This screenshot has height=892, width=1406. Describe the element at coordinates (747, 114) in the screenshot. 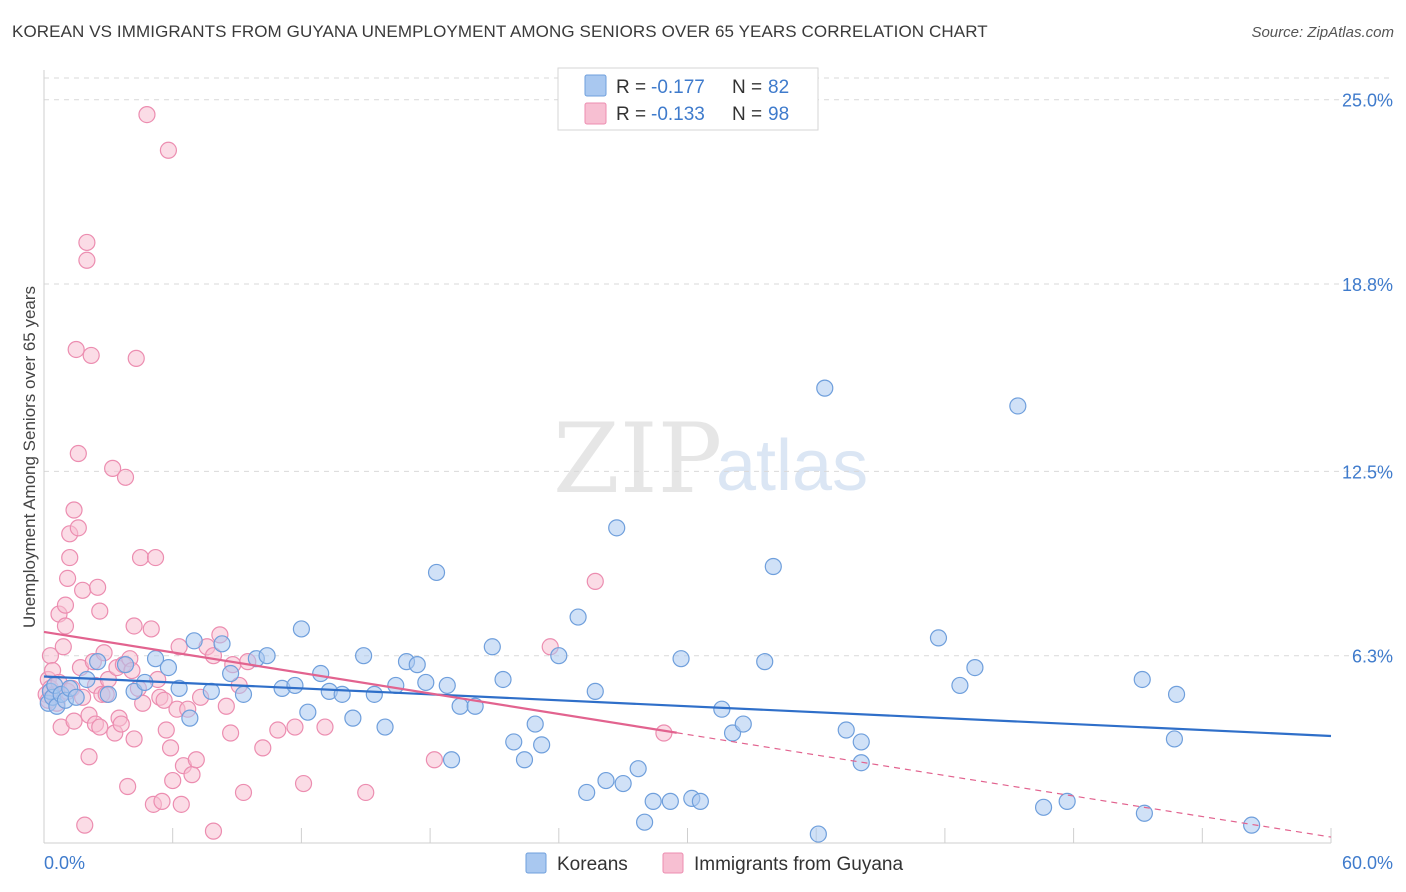

I see `legend-n-label-2: N =` at that location.